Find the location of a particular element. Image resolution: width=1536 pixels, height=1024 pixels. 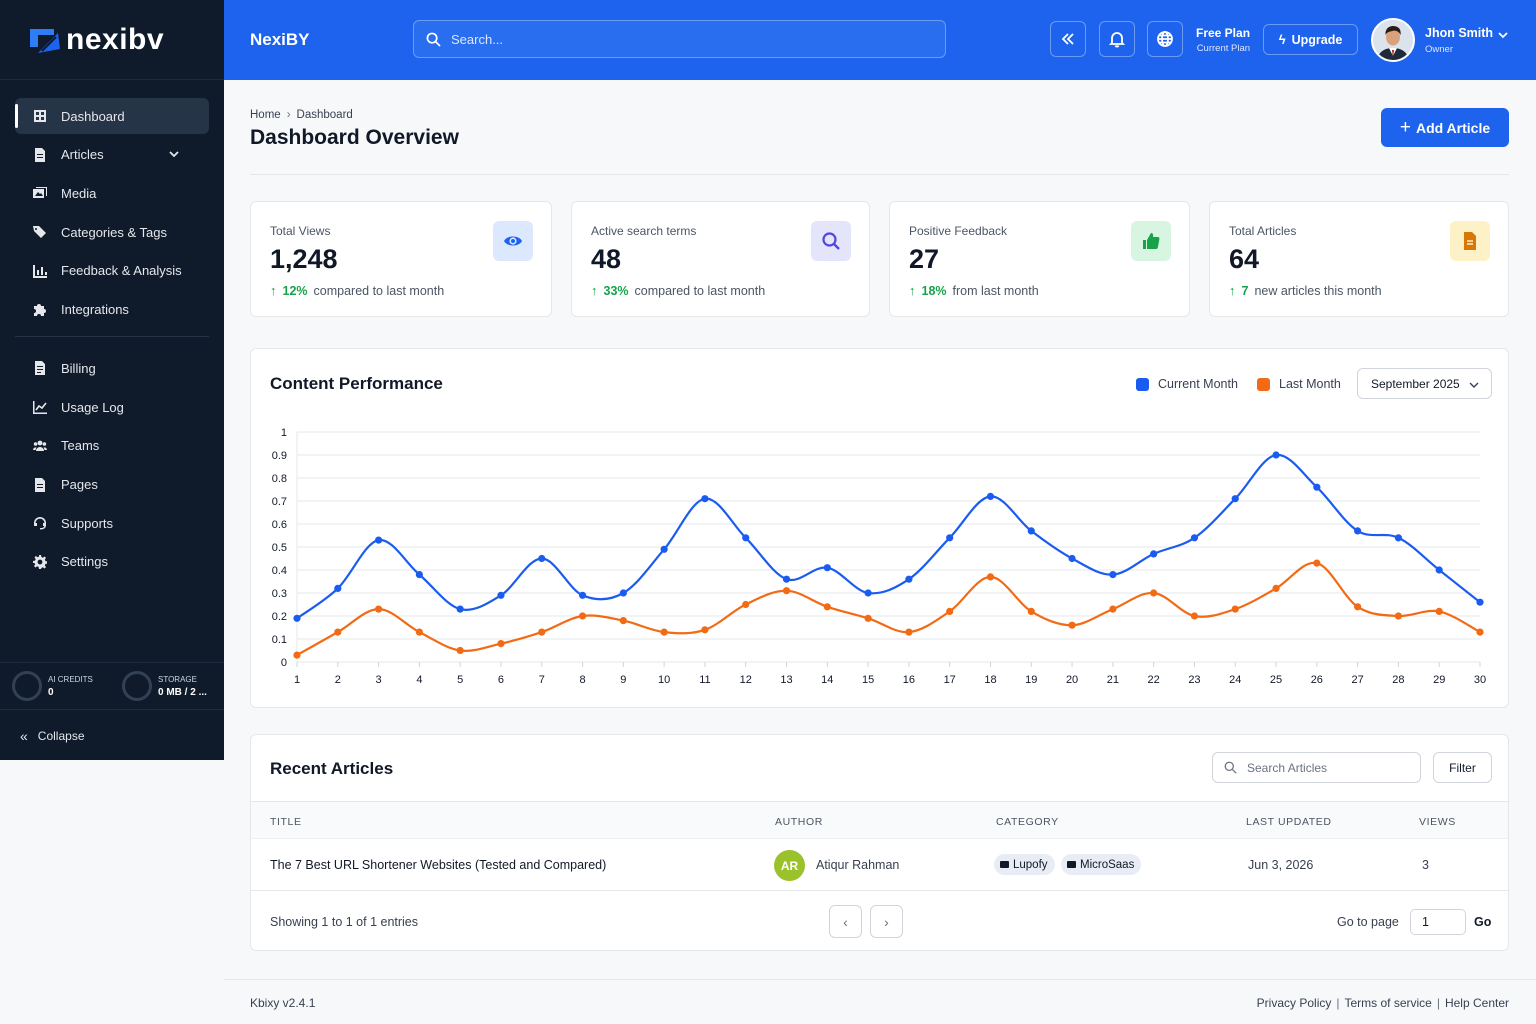

terms-link: Terms of service is located at coordinates (1388, 1003).